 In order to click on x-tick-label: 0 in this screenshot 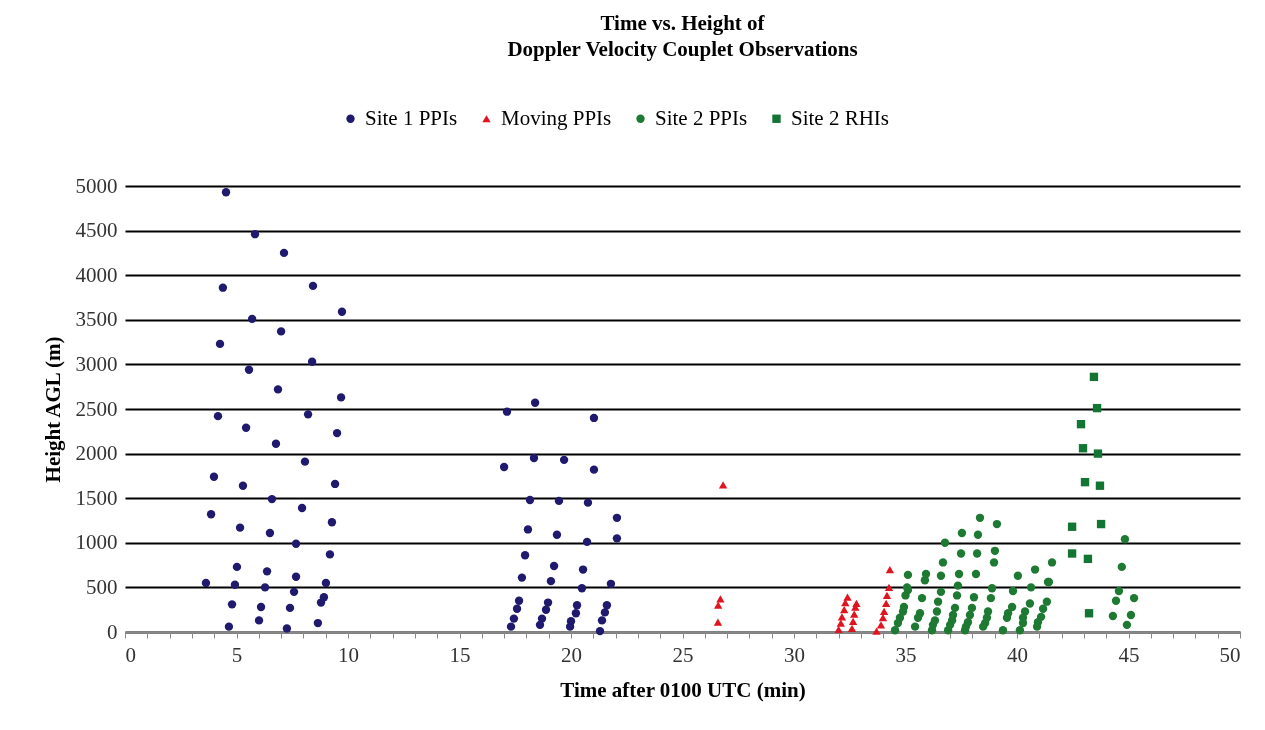, I will do `click(130, 654)`.